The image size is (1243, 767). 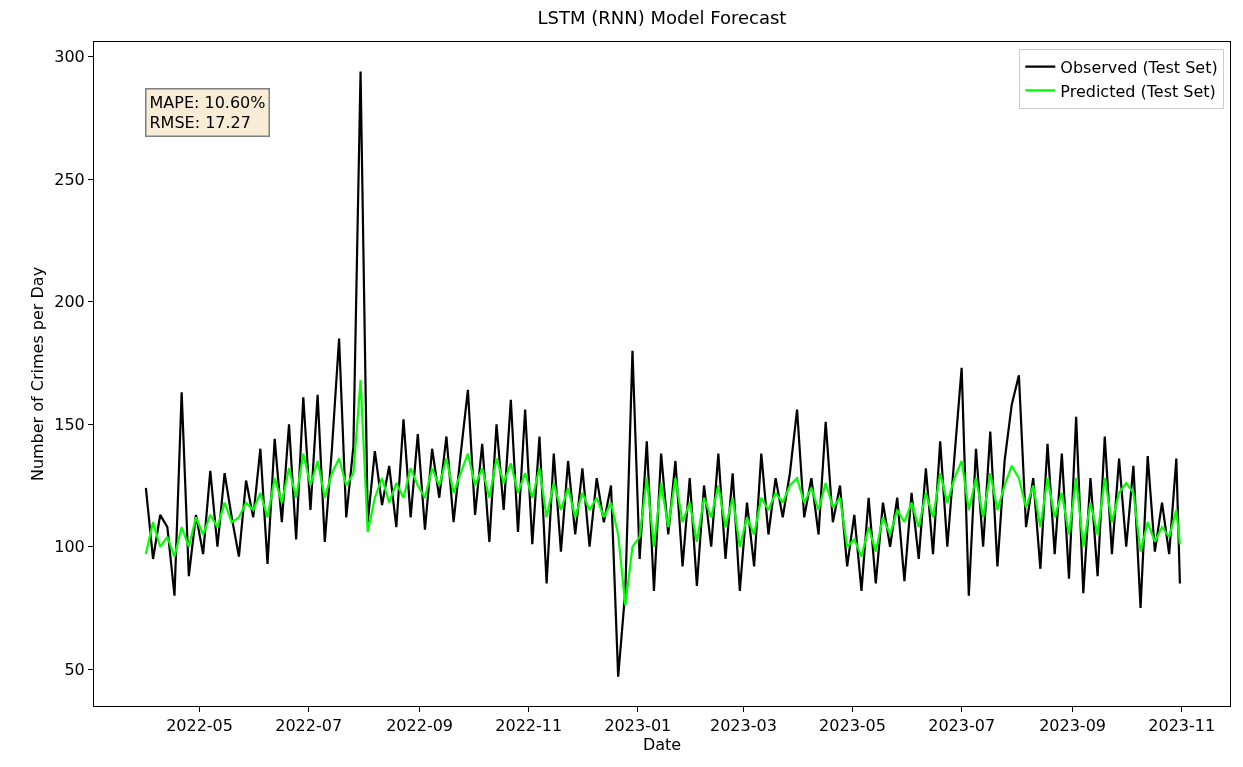 I want to click on annotation: MAPE: 10.60% RMSE: 17.27, so click(x=207, y=112).